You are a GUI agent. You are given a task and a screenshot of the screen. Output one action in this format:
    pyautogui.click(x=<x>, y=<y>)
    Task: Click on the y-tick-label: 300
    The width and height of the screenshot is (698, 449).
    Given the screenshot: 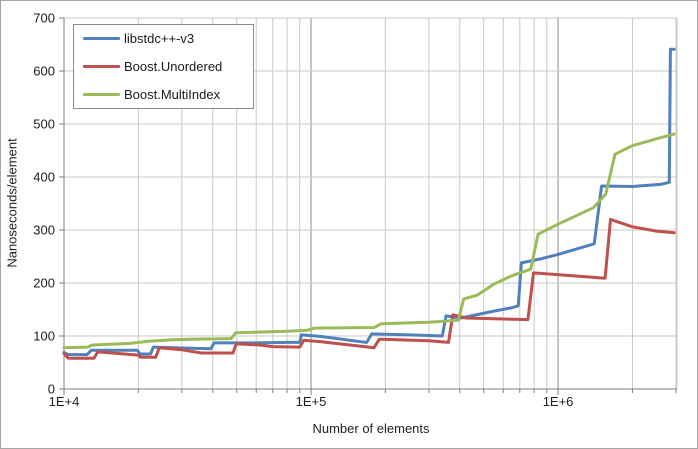 What is the action you would take?
    pyautogui.click(x=44, y=230)
    